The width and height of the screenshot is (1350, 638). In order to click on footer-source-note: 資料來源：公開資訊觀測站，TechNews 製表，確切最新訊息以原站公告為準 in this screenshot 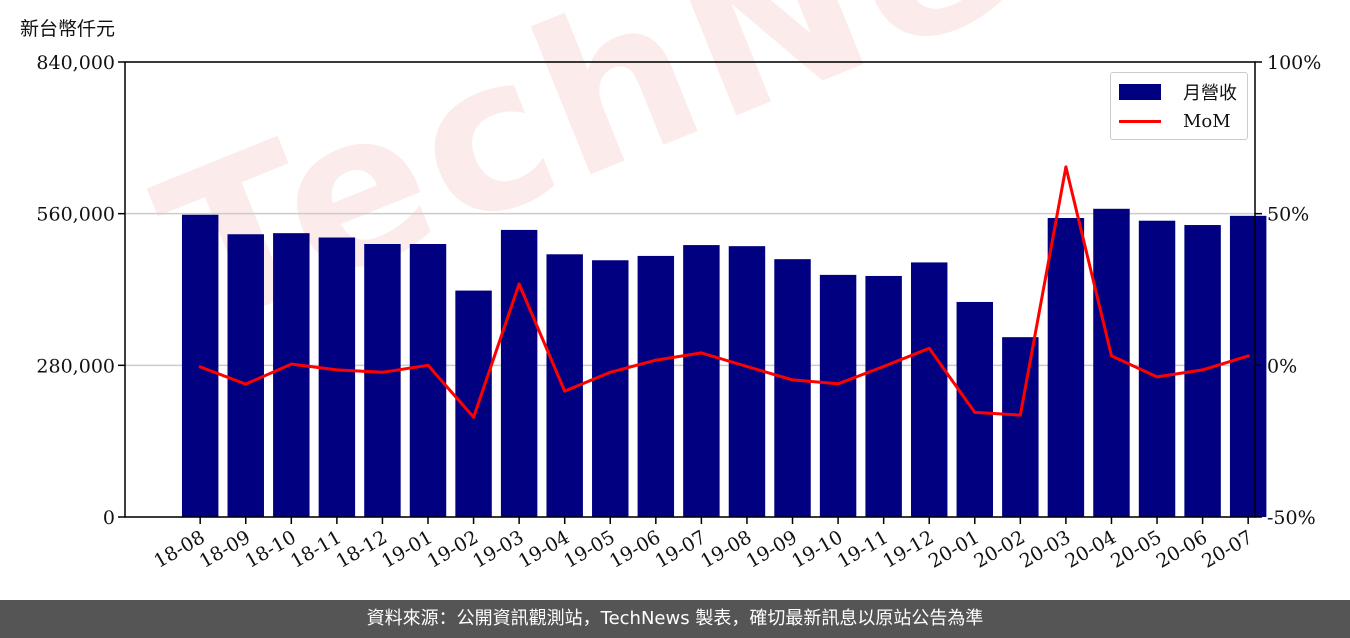, I will do `click(675, 619)`.